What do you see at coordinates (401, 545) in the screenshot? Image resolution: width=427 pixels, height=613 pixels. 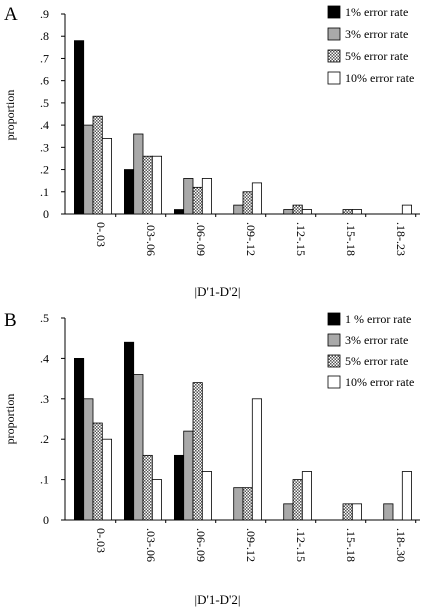 I see `x-category-label: .18-.30` at bounding box center [401, 545].